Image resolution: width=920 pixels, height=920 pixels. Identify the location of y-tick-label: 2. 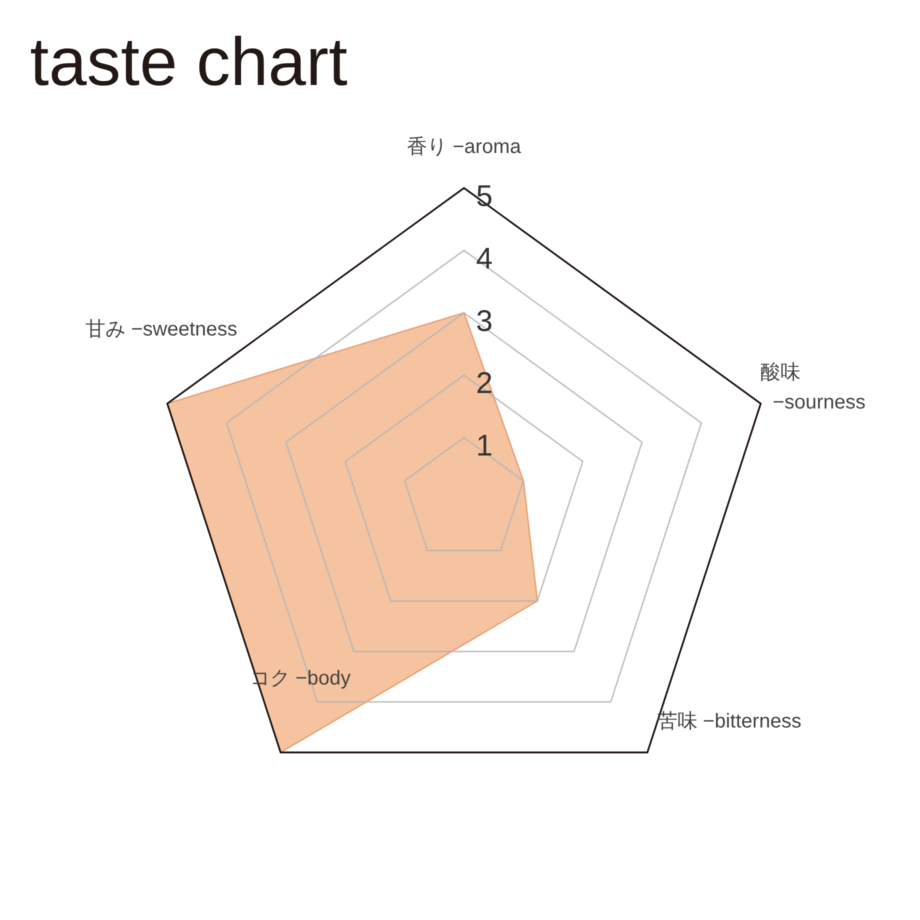
(484, 383).